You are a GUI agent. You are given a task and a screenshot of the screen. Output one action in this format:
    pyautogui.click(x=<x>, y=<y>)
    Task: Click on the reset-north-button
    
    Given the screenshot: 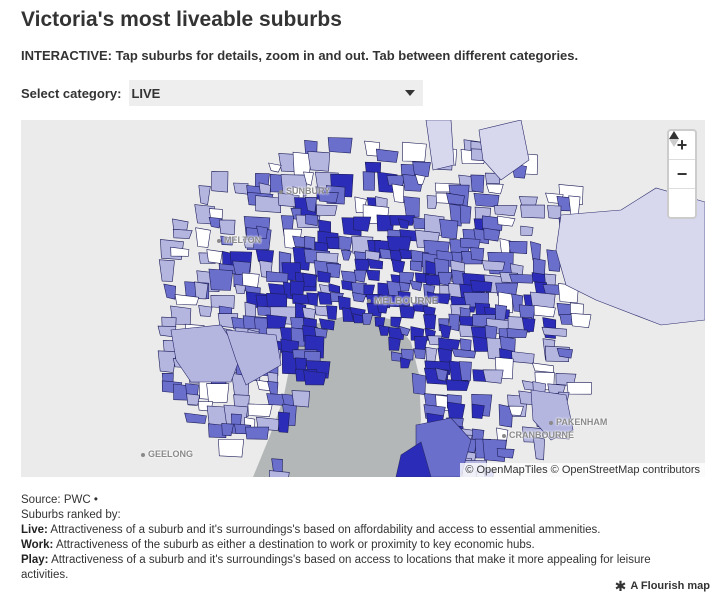 What is the action you would take?
    pyautogui.click(x=682, y=174)
    